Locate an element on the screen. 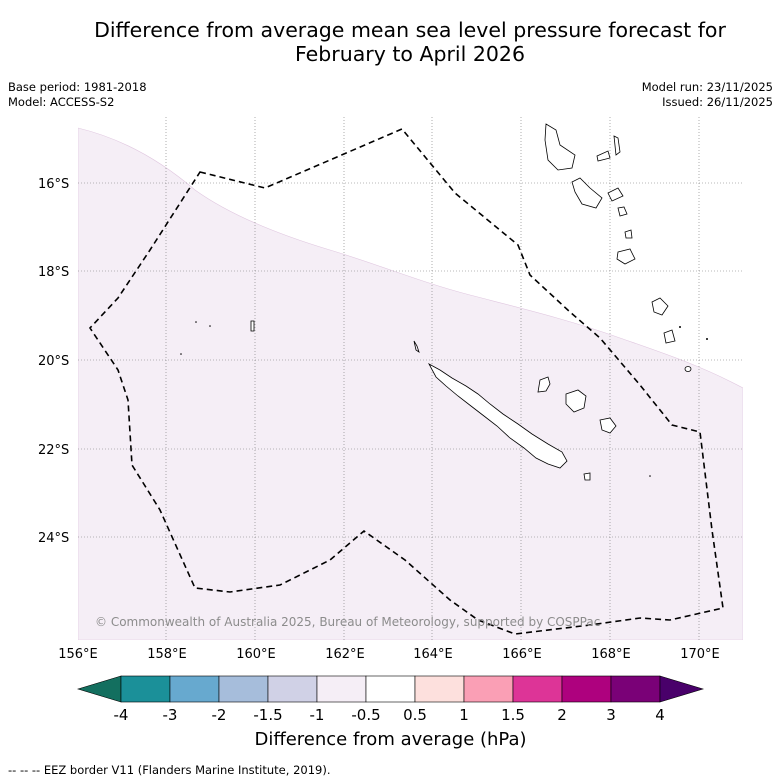 The width and height of the screenshot is (781, 781). aneityum-island is located at coordinates (669, 336).